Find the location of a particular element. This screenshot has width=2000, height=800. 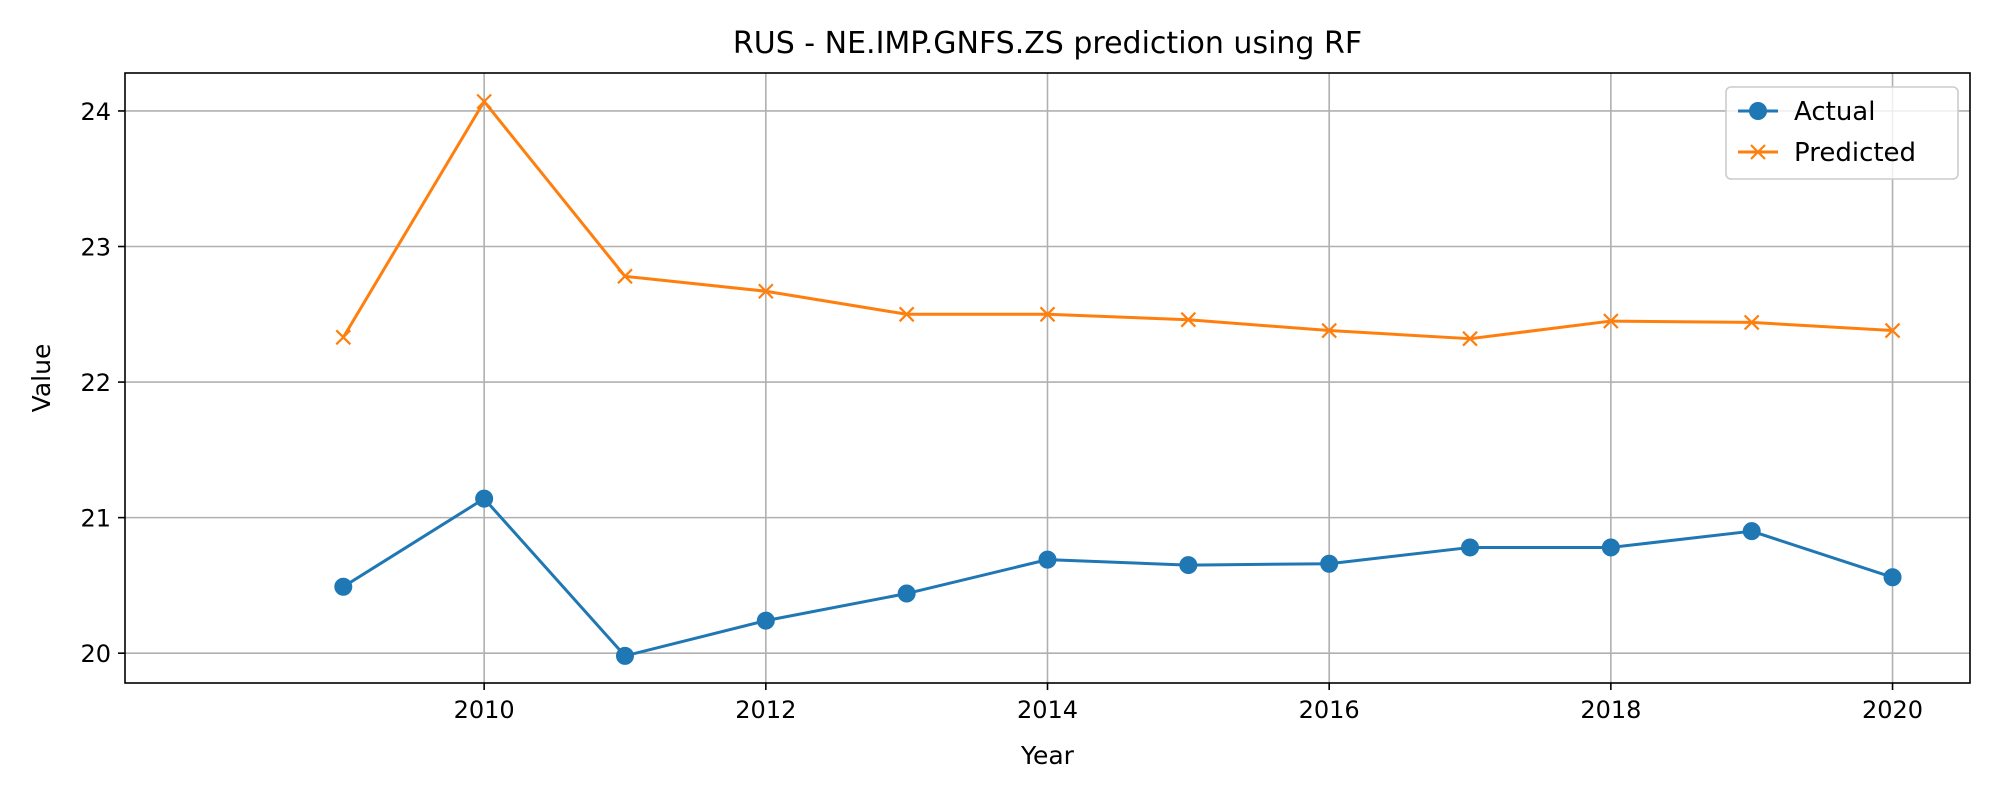

y-tick-label: 20 is located at coordinates (95, 654).